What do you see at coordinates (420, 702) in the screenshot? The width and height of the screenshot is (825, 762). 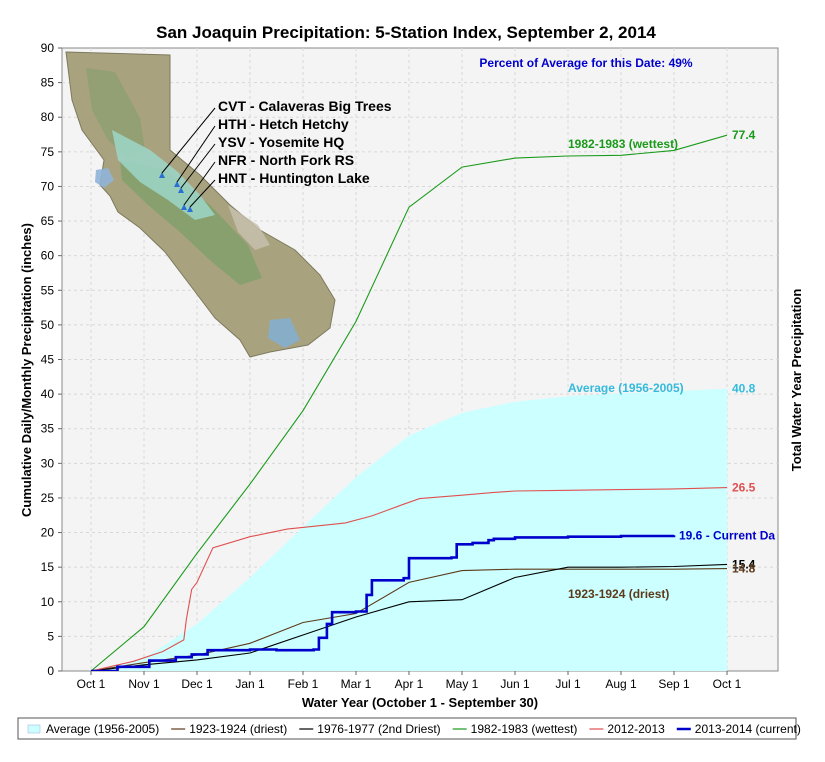 I see `x-axis-label: Water Year (October 1 - September 30)` at bounding box center [420, 702].